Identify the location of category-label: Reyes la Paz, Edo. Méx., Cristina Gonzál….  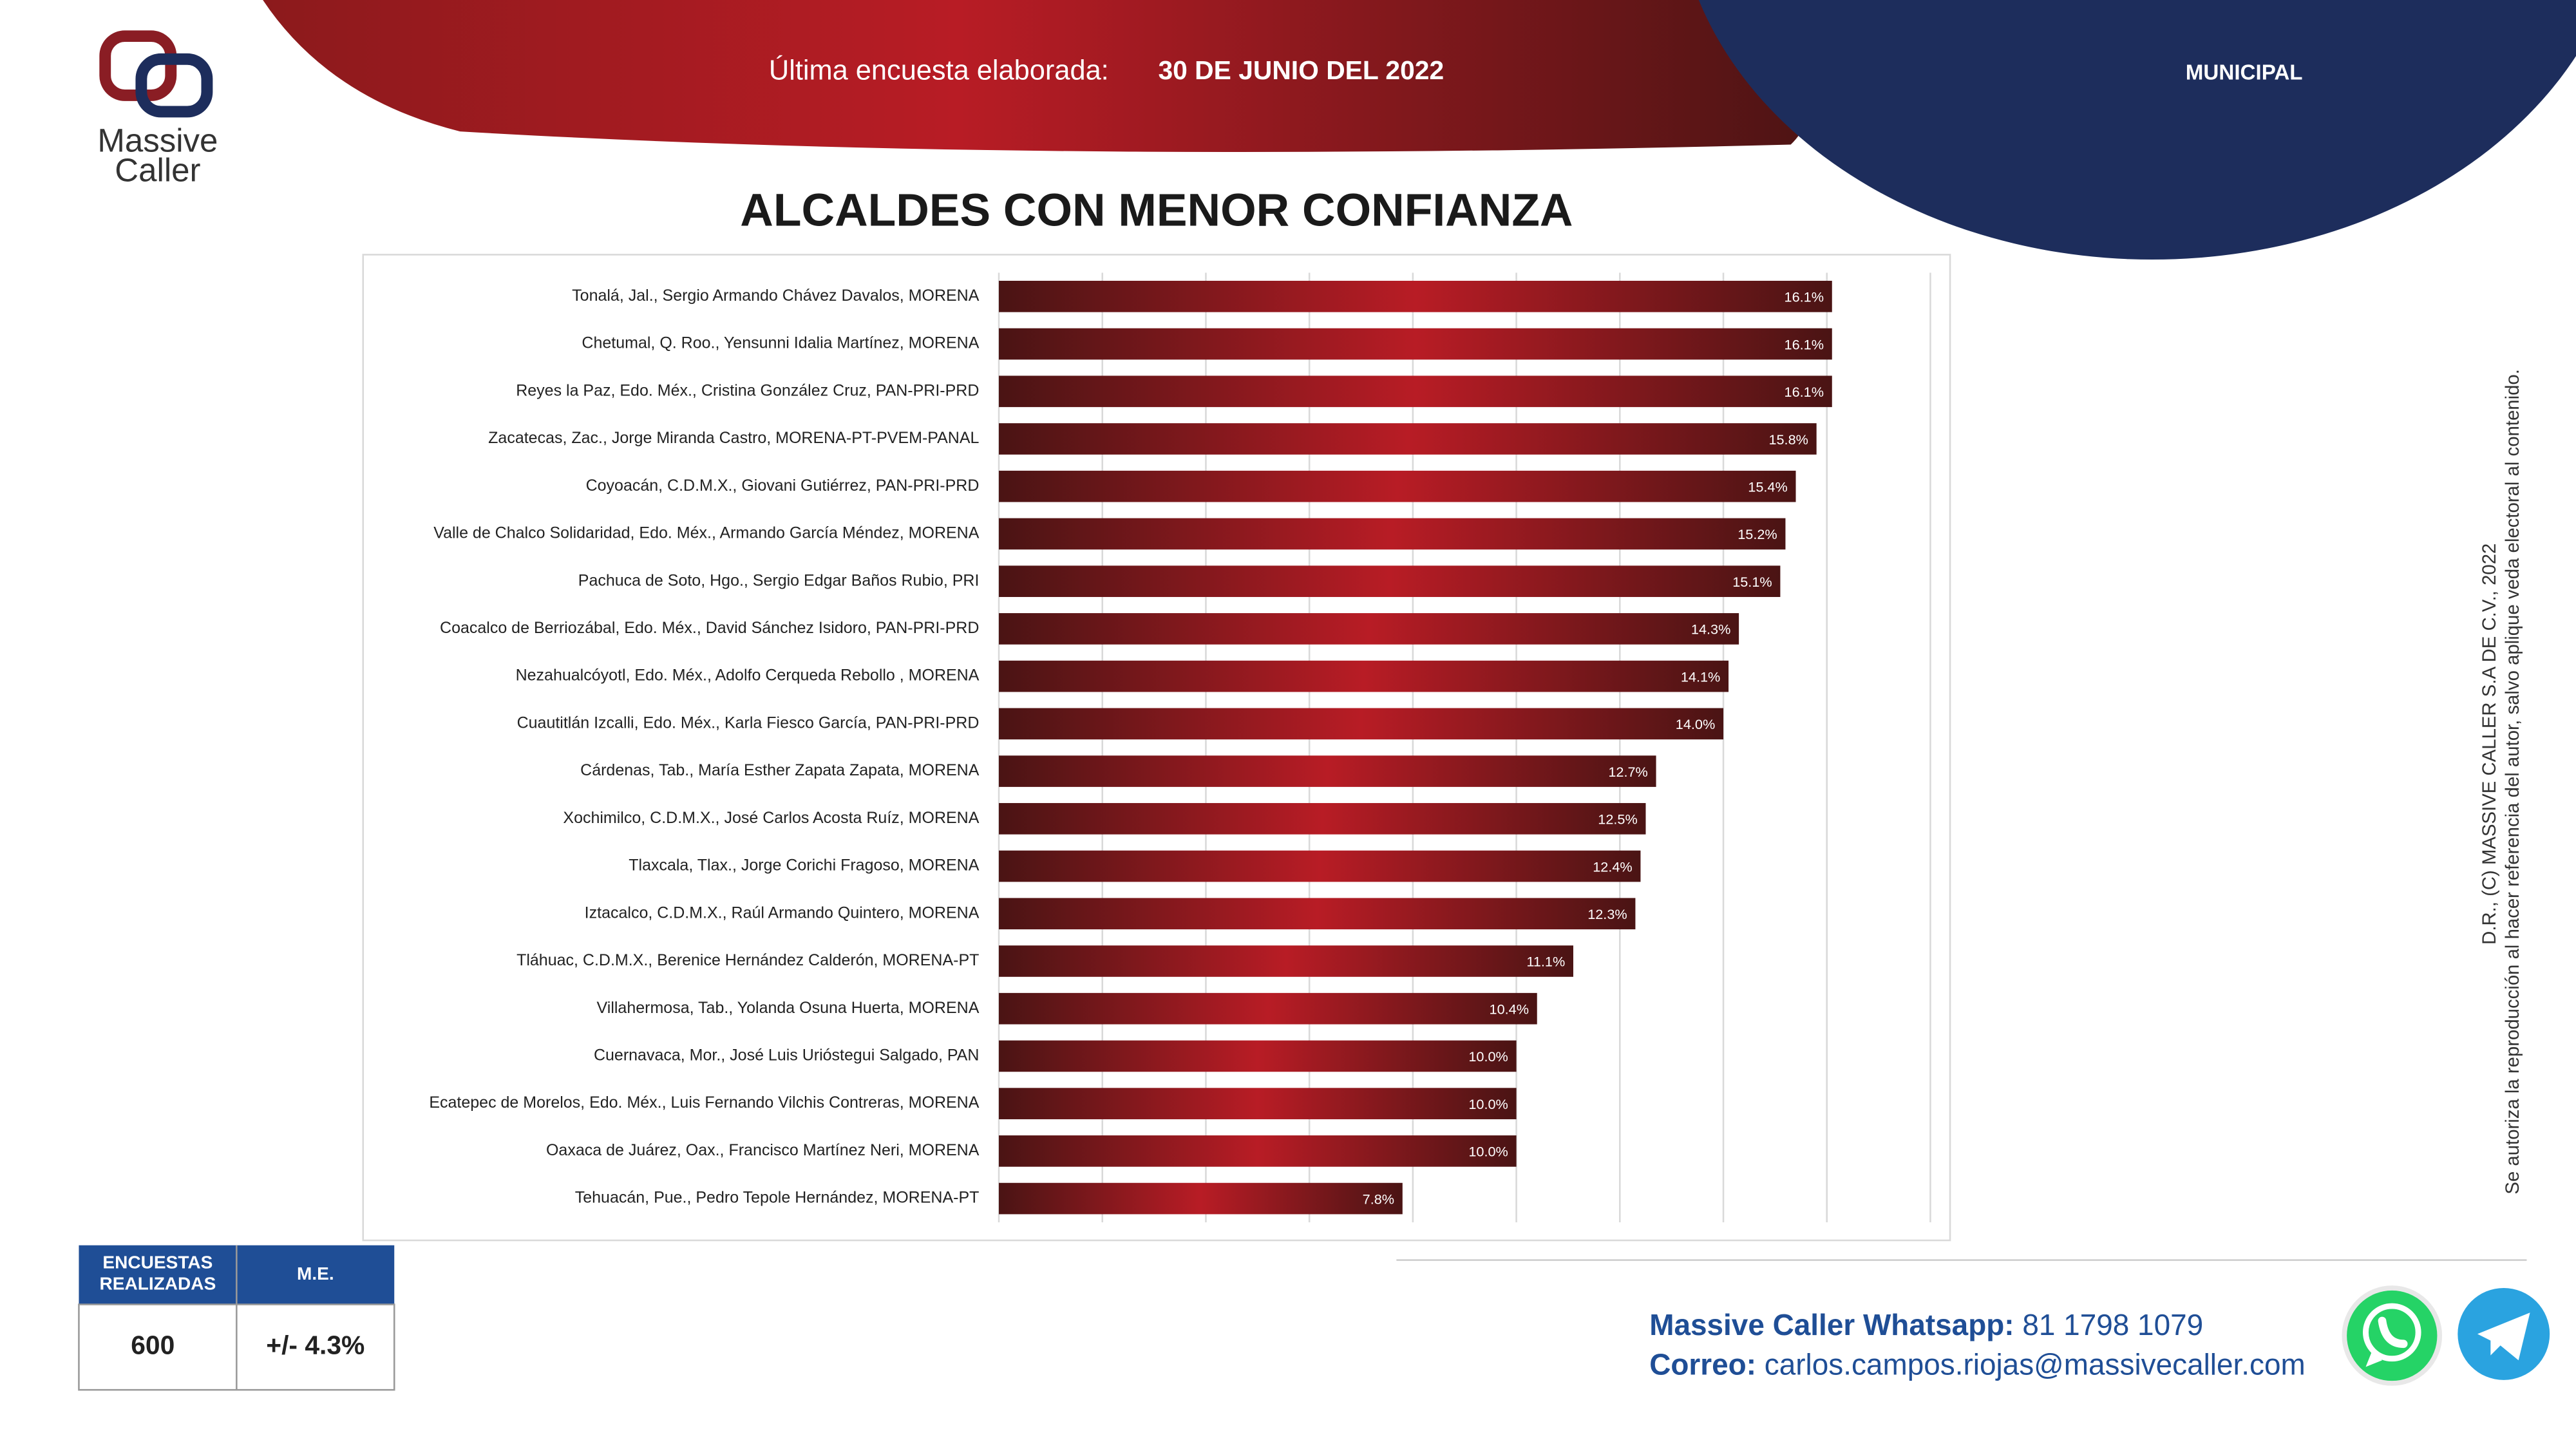
(748, 390).